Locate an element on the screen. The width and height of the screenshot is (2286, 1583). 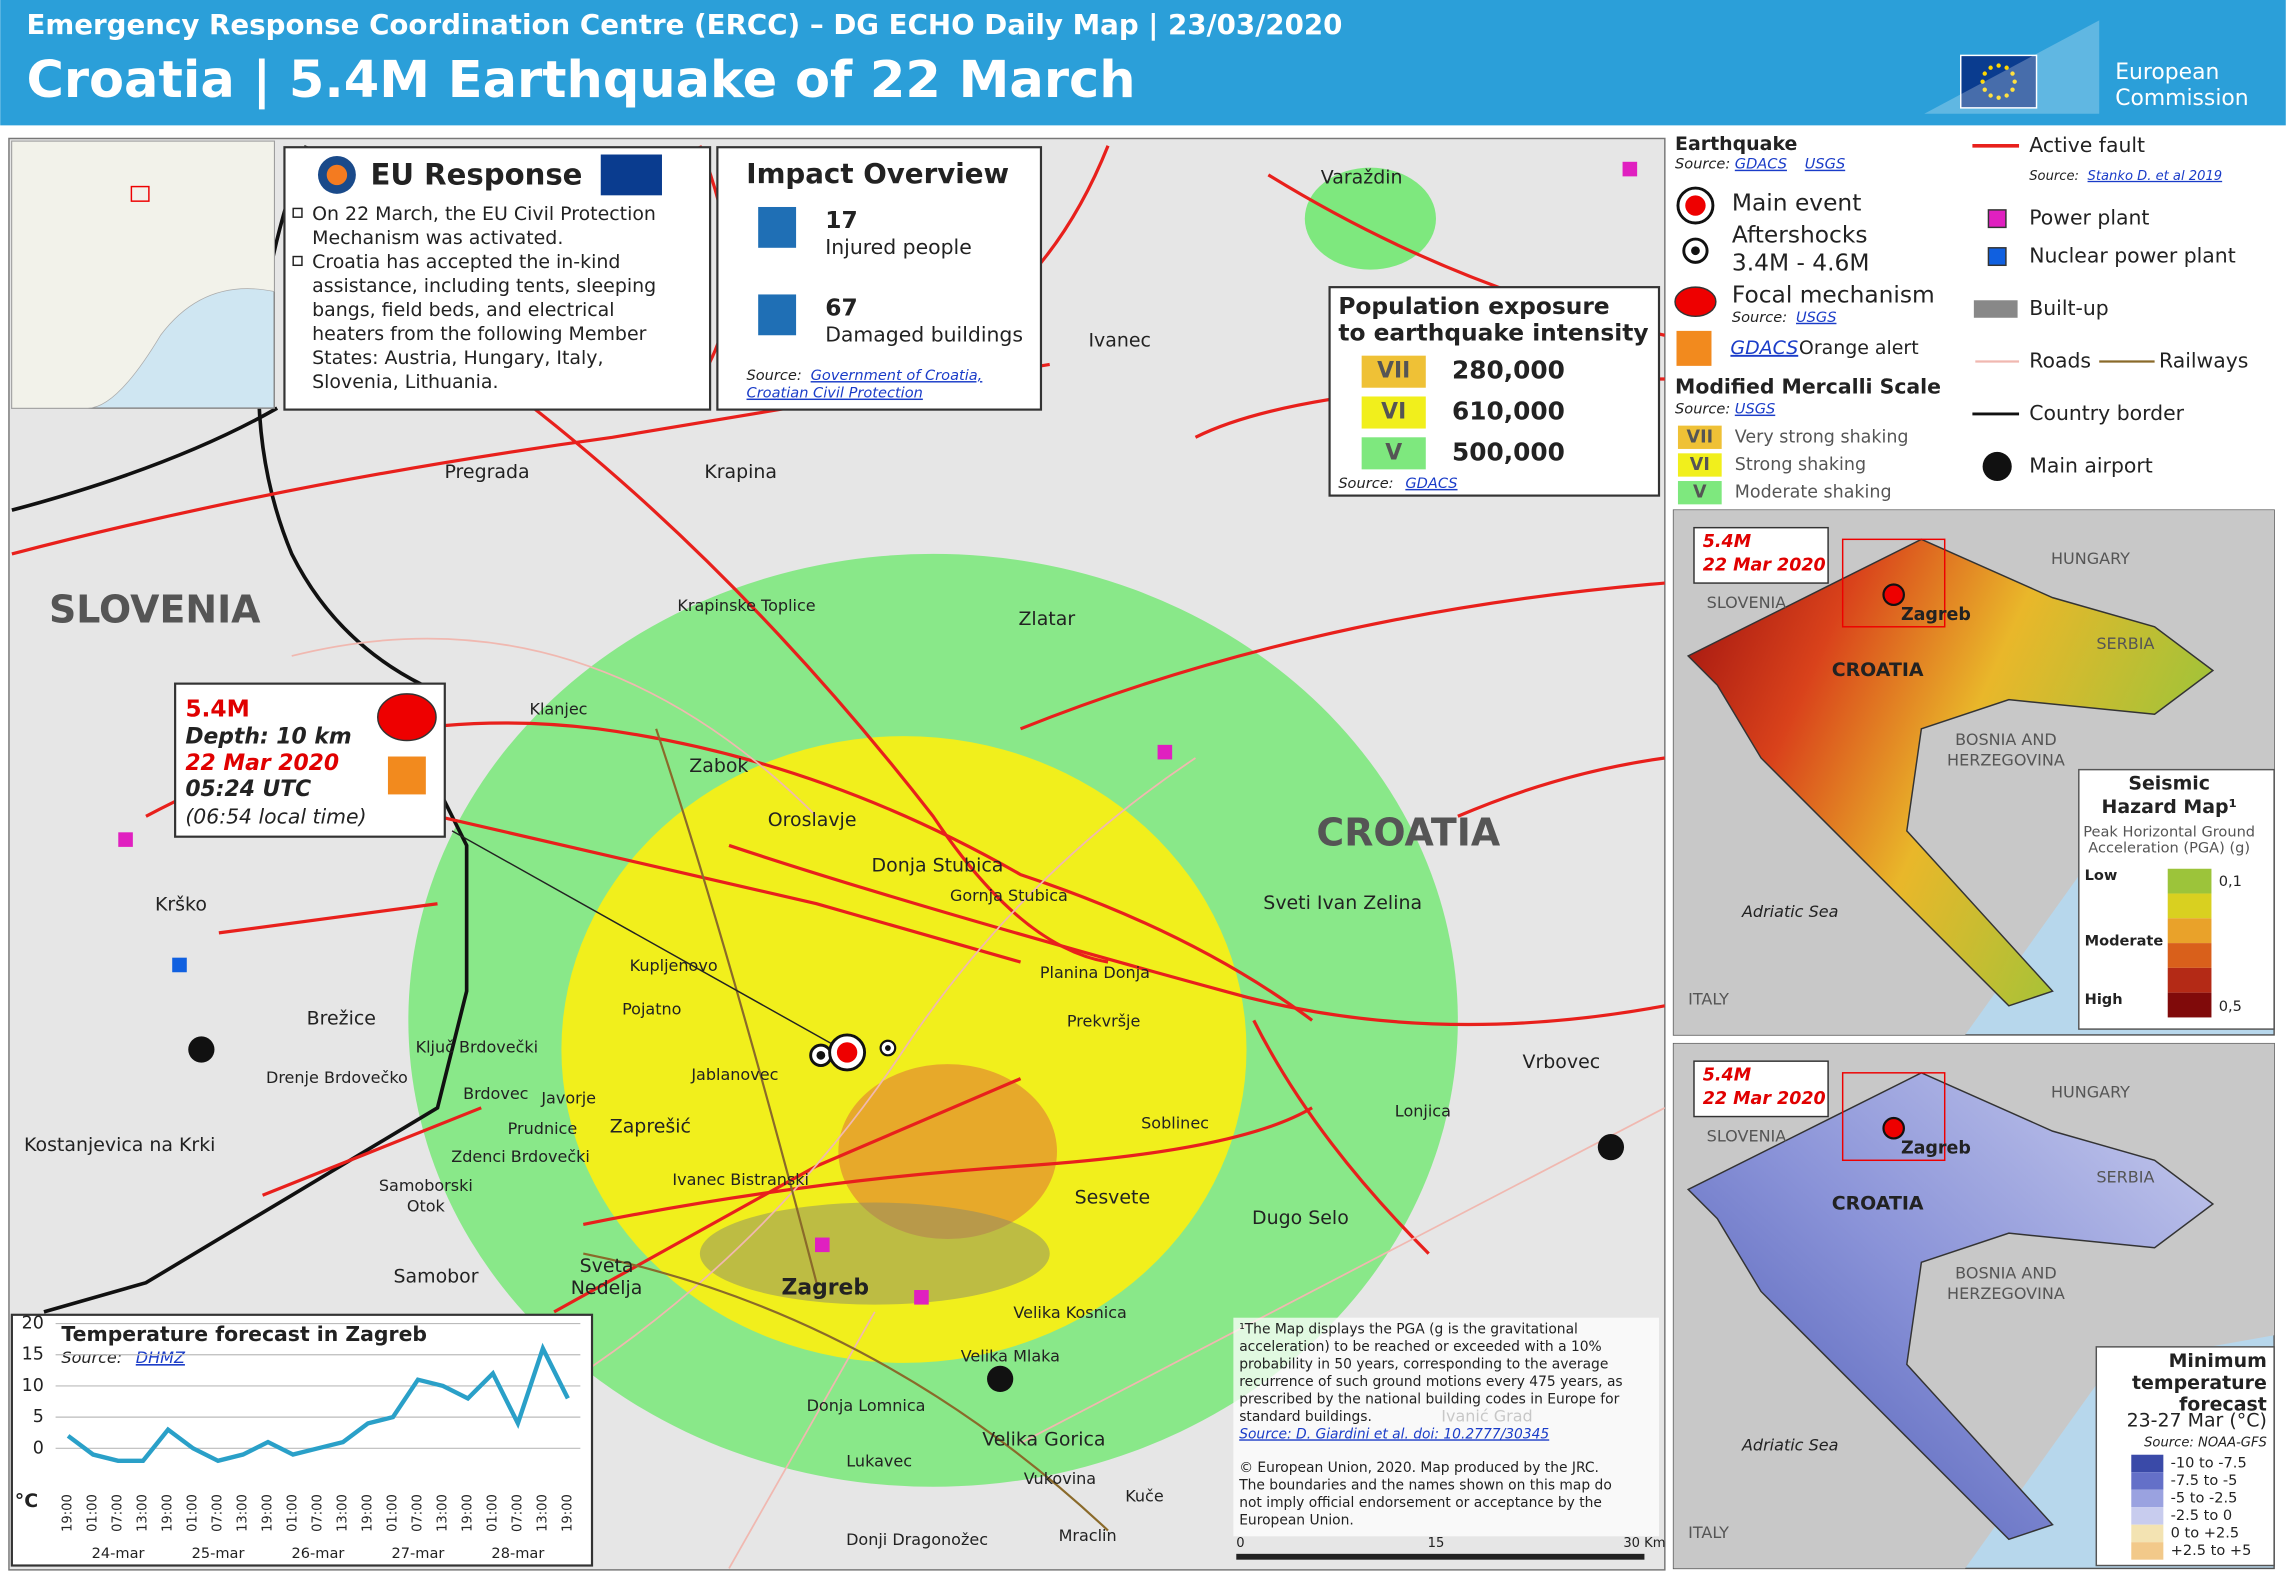
temperature-box is located at coordinates (302, 1440).